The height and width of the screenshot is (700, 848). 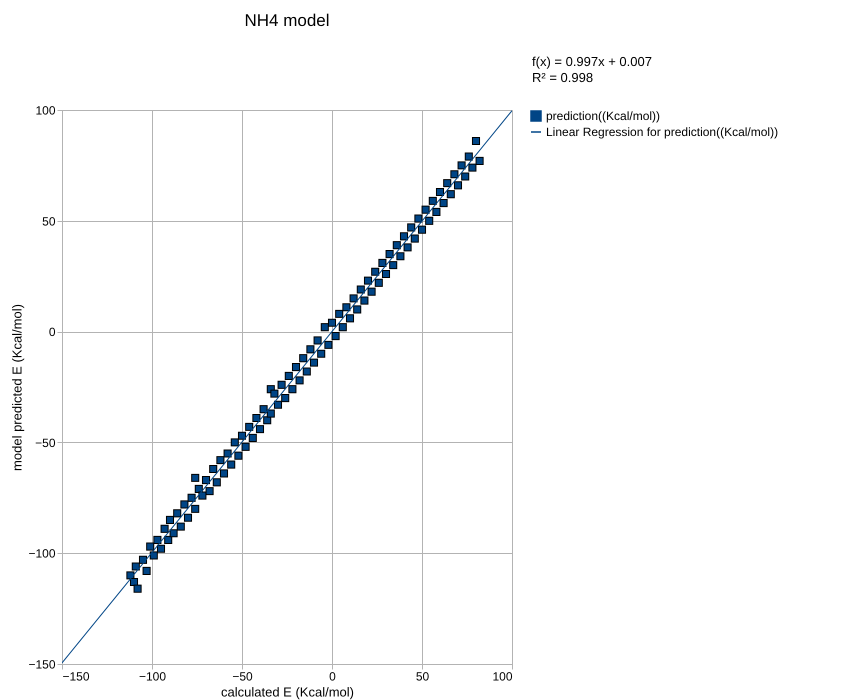 I want to click on x-tick-label: 50, so click(x=423, y=677).